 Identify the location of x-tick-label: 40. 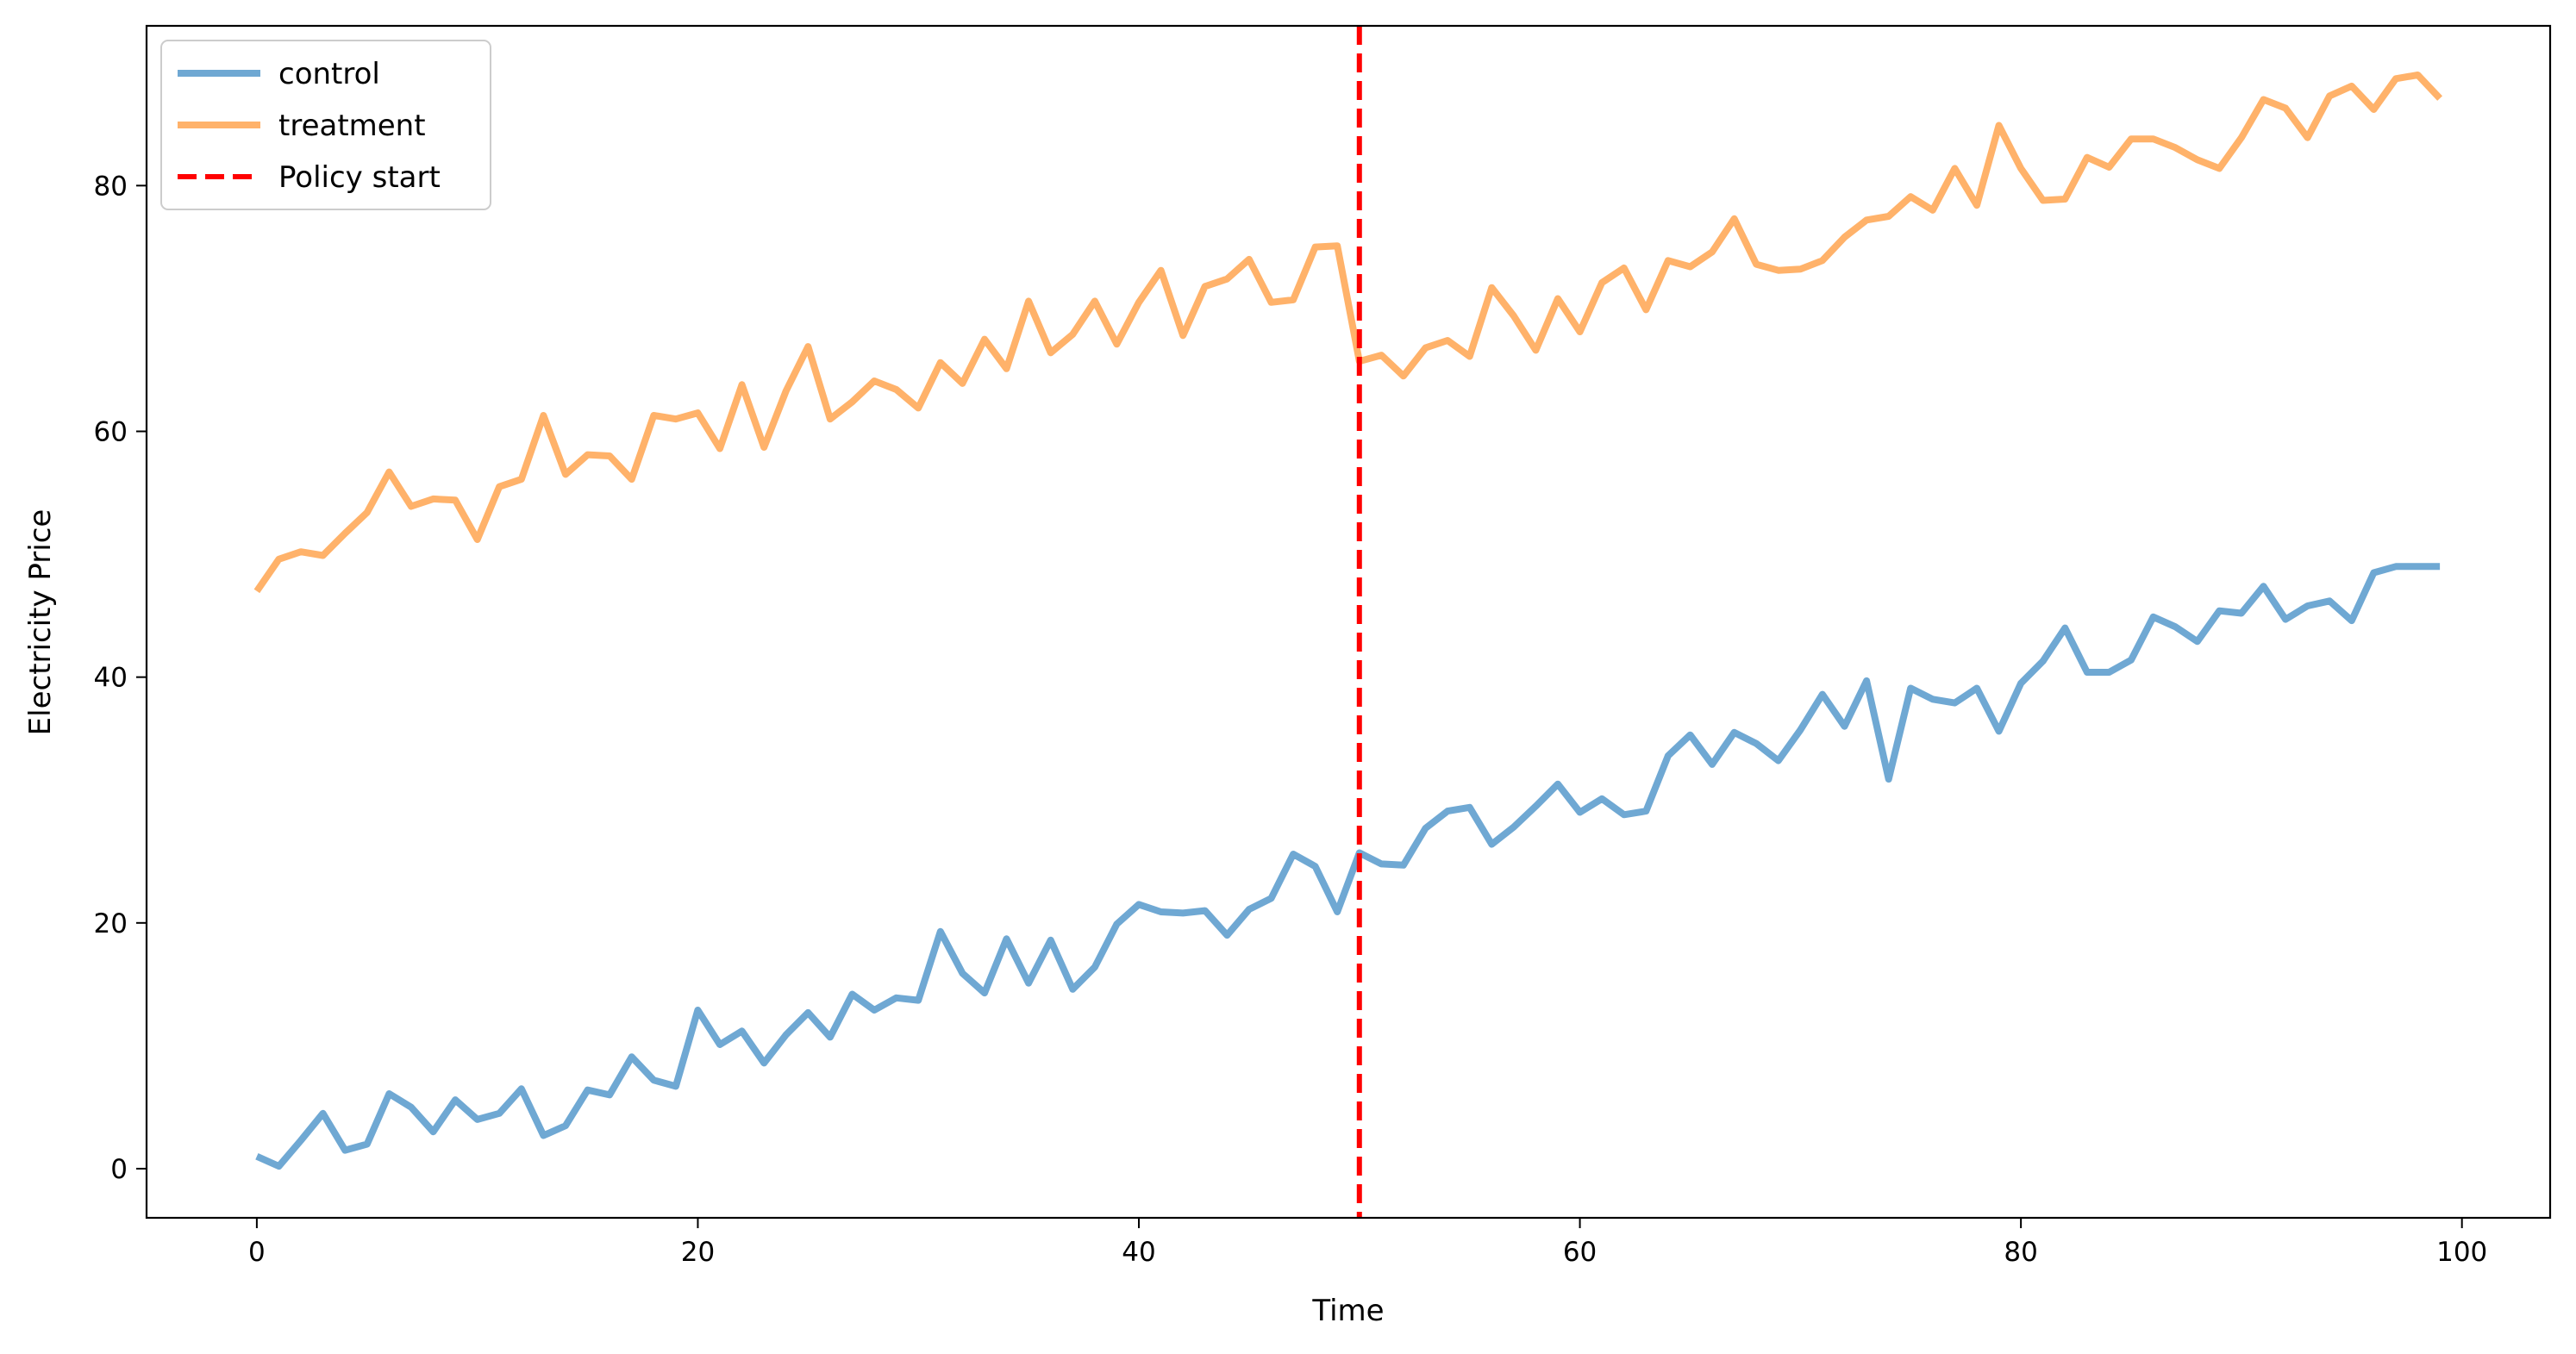
(1138, 1252).